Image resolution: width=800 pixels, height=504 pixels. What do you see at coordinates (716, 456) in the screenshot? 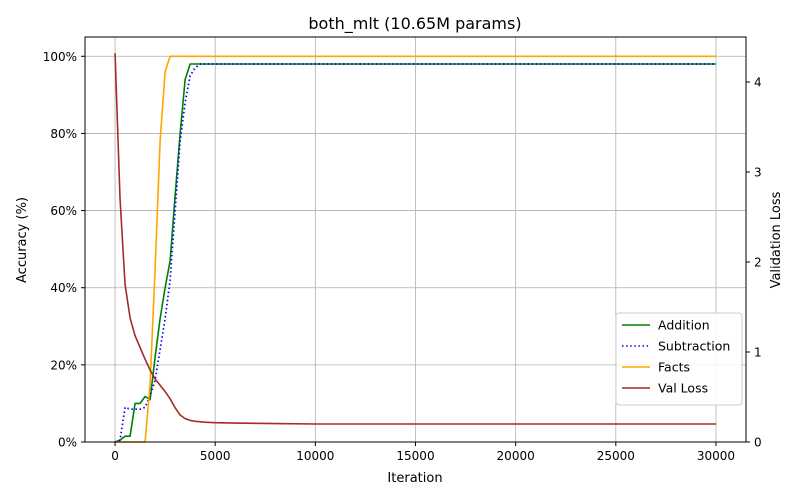
I see `x-tick-label: 30000` at bounding box center [716, 456].